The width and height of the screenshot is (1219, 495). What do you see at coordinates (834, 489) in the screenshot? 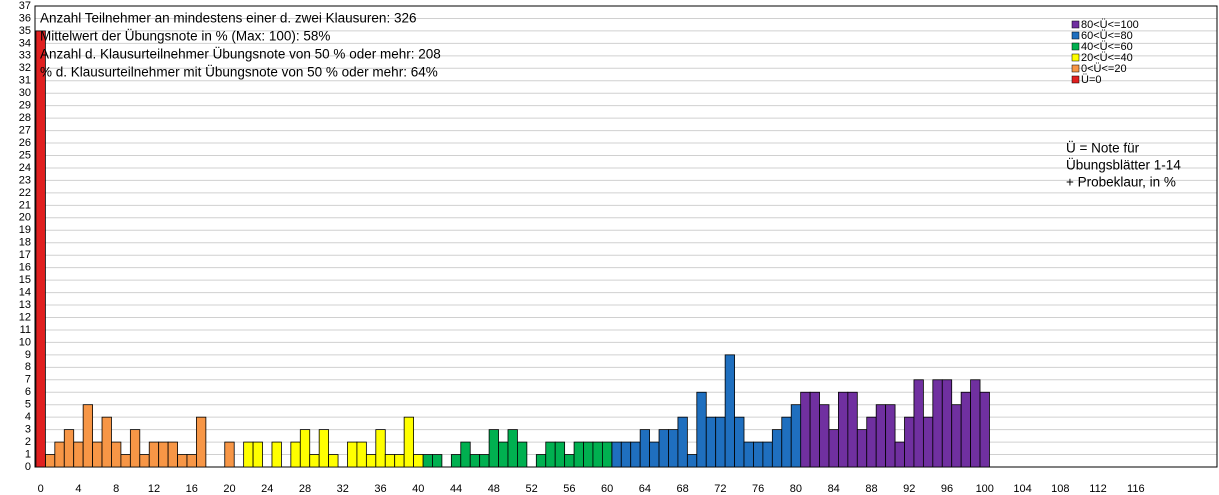
I see `x-tick-label: 84` at bounding box center [834, 489].